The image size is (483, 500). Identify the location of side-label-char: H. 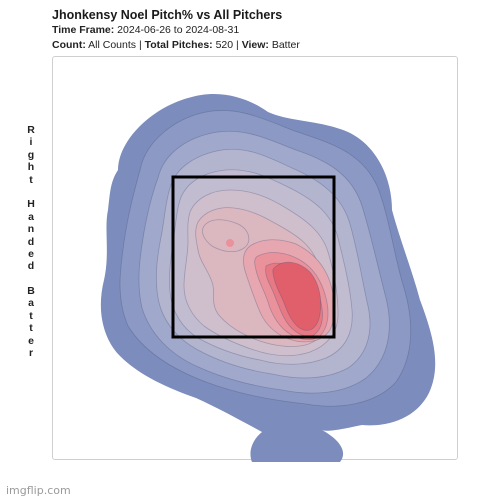
(31, 204).